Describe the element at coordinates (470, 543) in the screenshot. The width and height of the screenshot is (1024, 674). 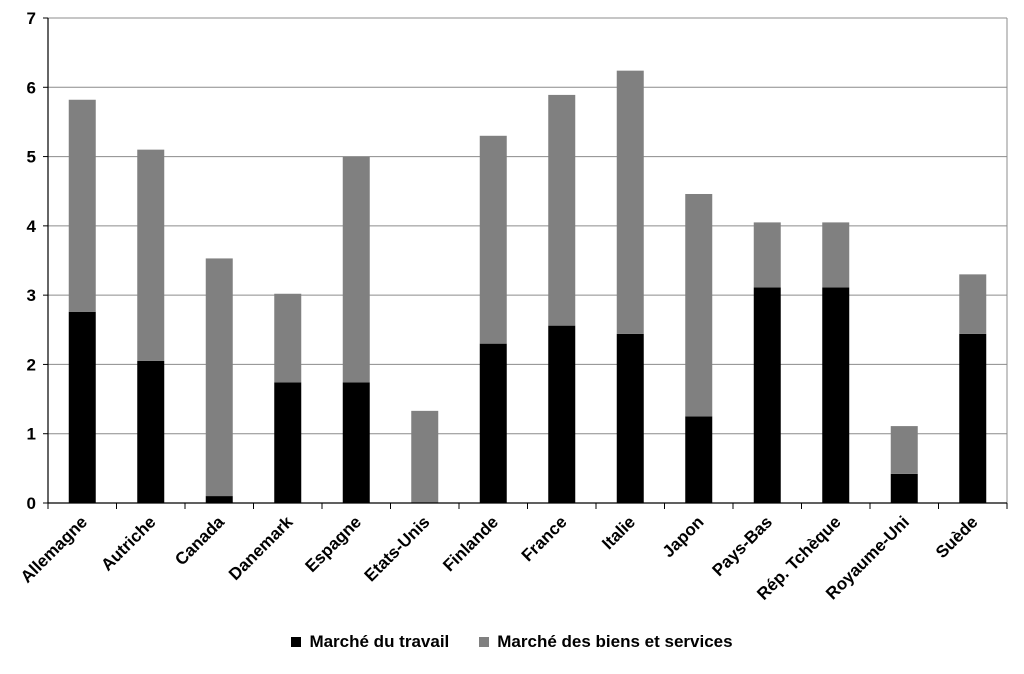
I see `x-tick-label-6: Finlande` at that location.